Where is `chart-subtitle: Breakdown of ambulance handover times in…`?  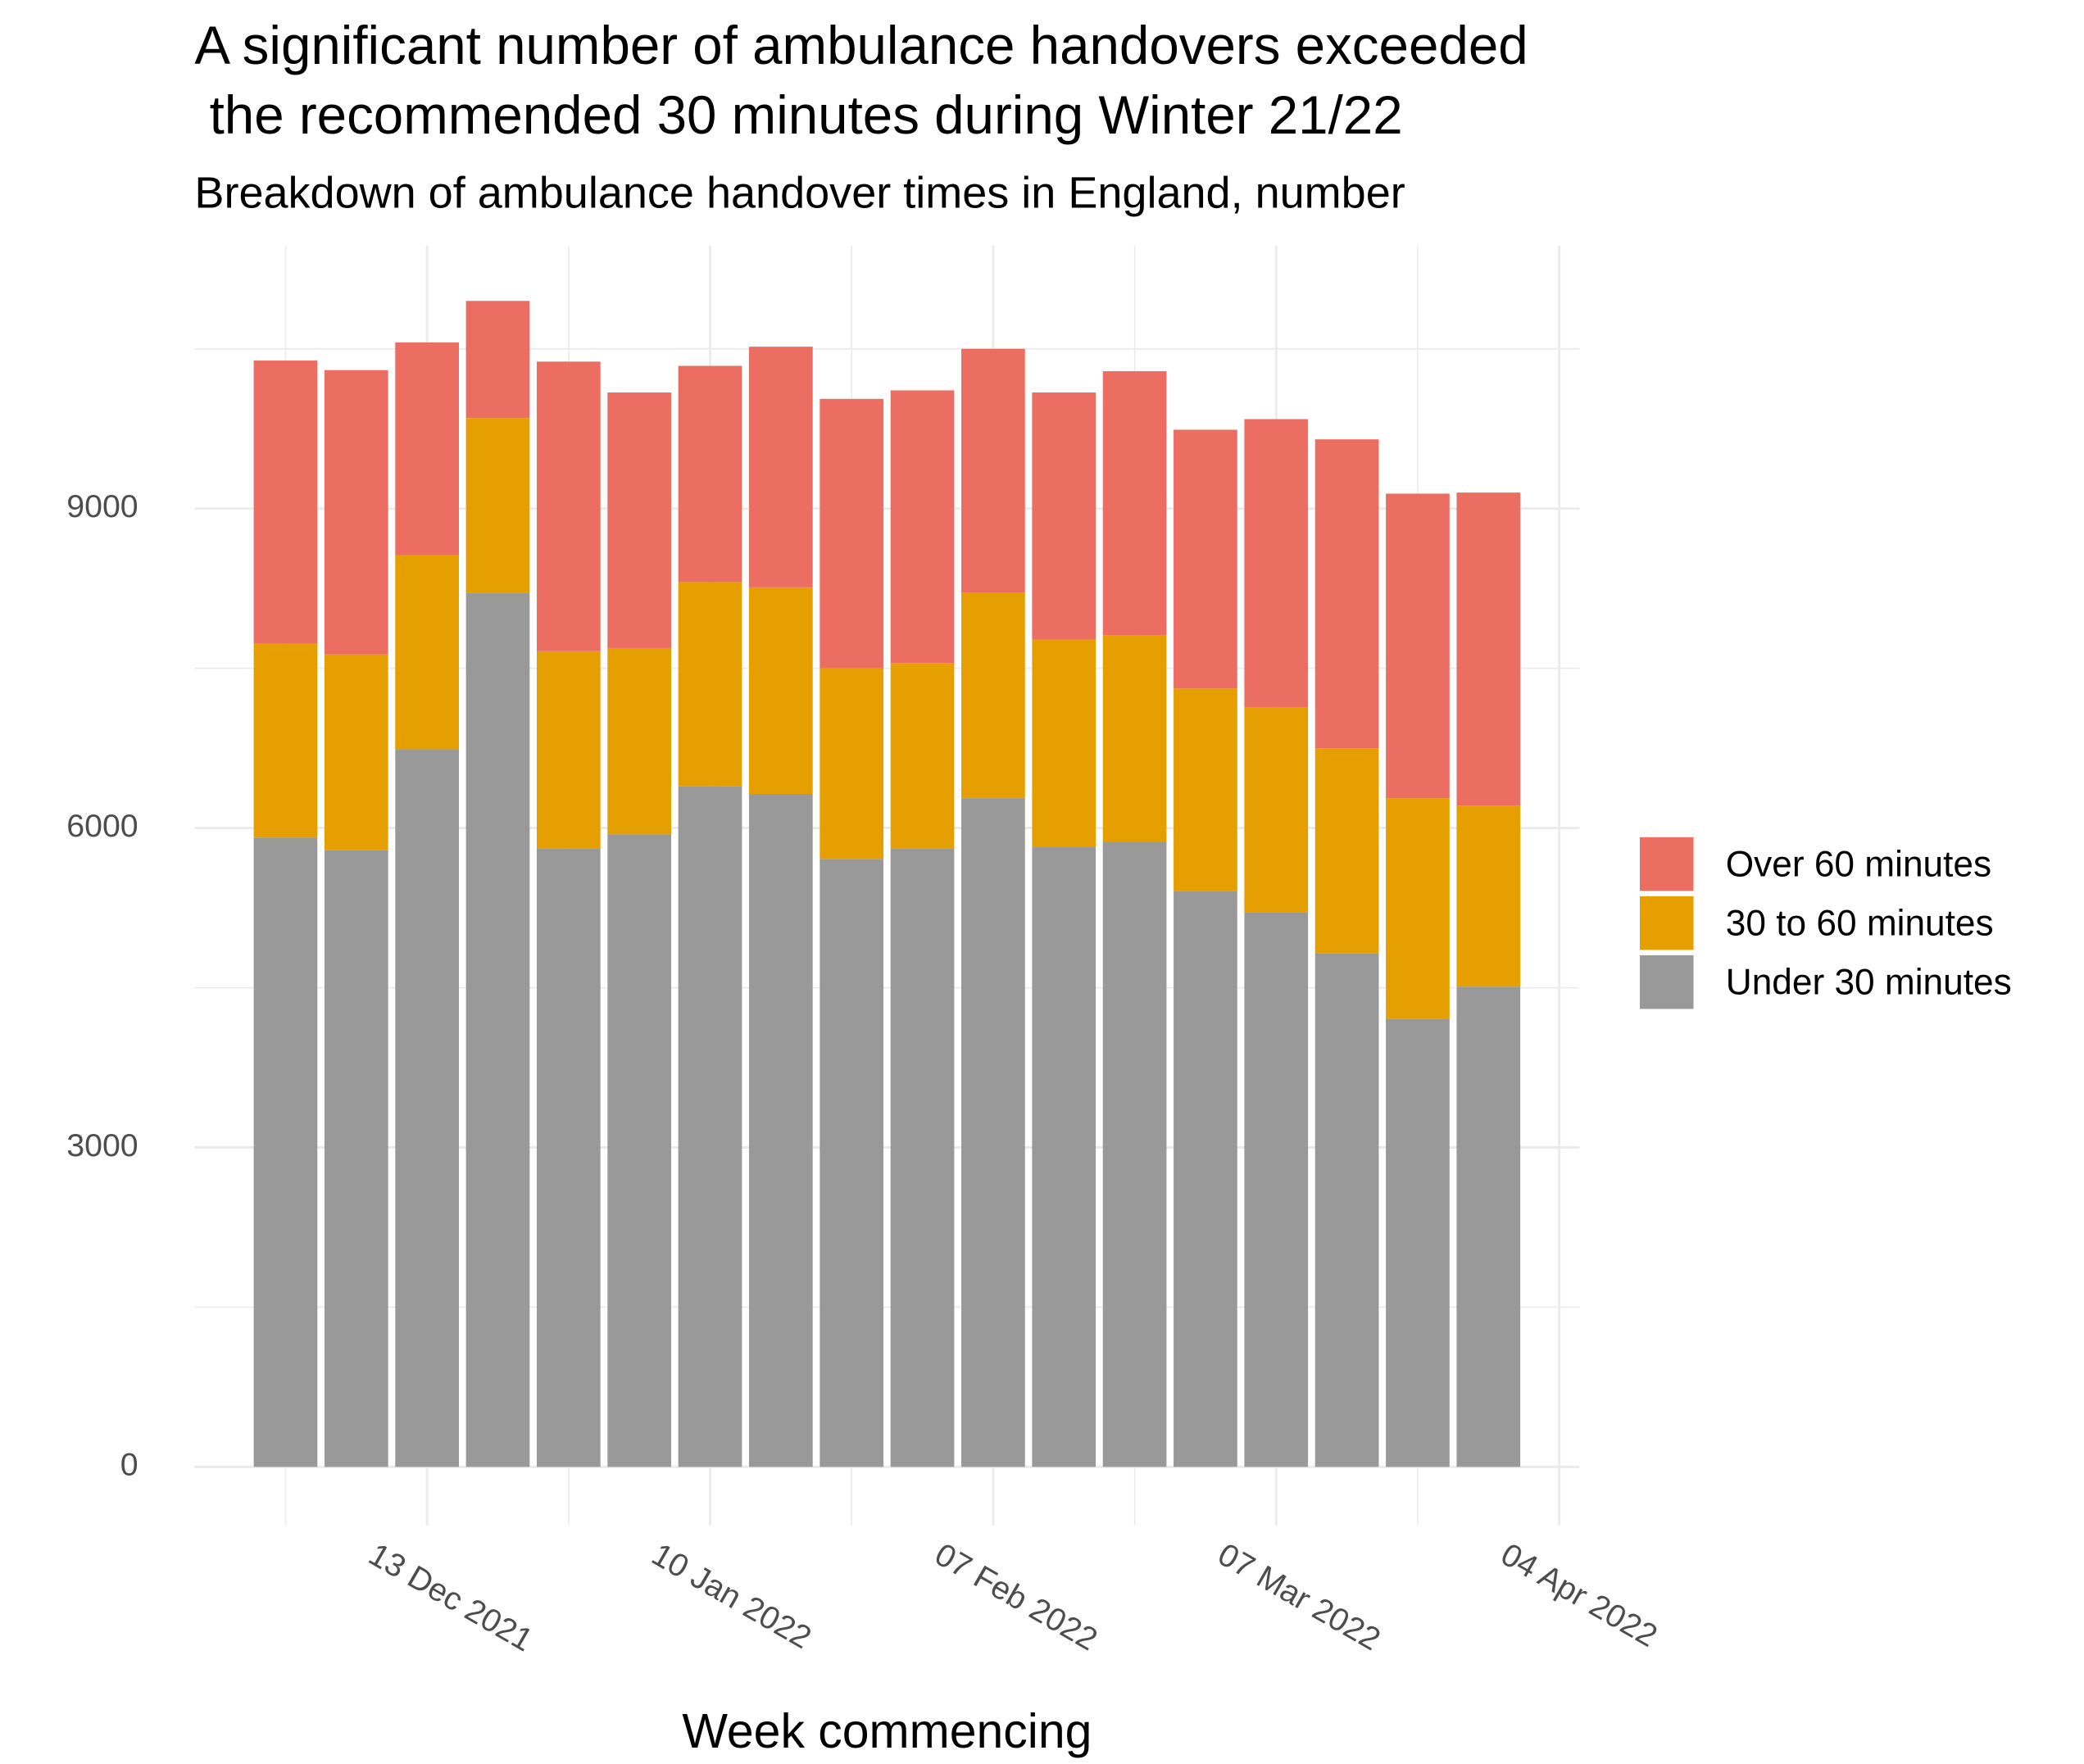 chart-subtitle: Breakdown of ambulance handover times in… is located at coordinates (799, 192).